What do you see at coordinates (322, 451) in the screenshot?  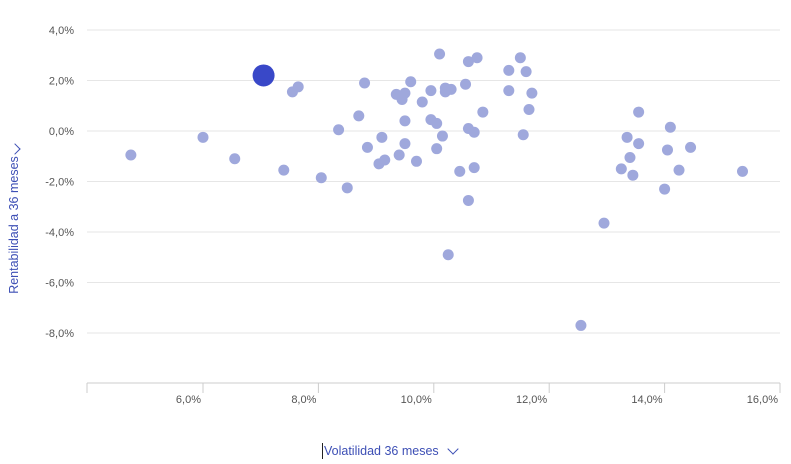 I see `text-cursor` at bounding box center [322, 451].